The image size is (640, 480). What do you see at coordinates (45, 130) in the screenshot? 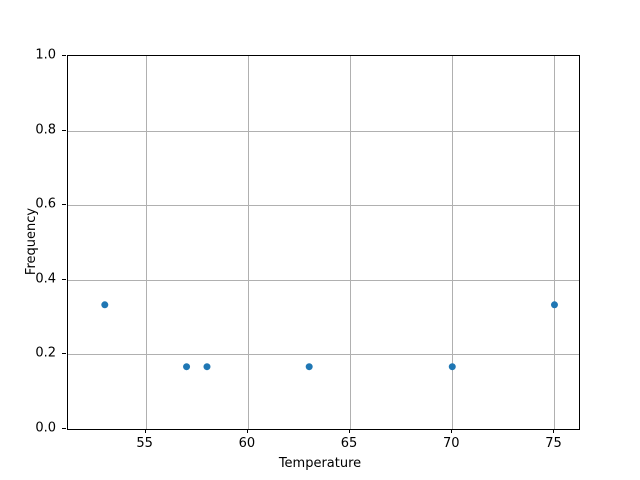
I see `y-tick-label: 0.8` at bounding box center [45, 130].